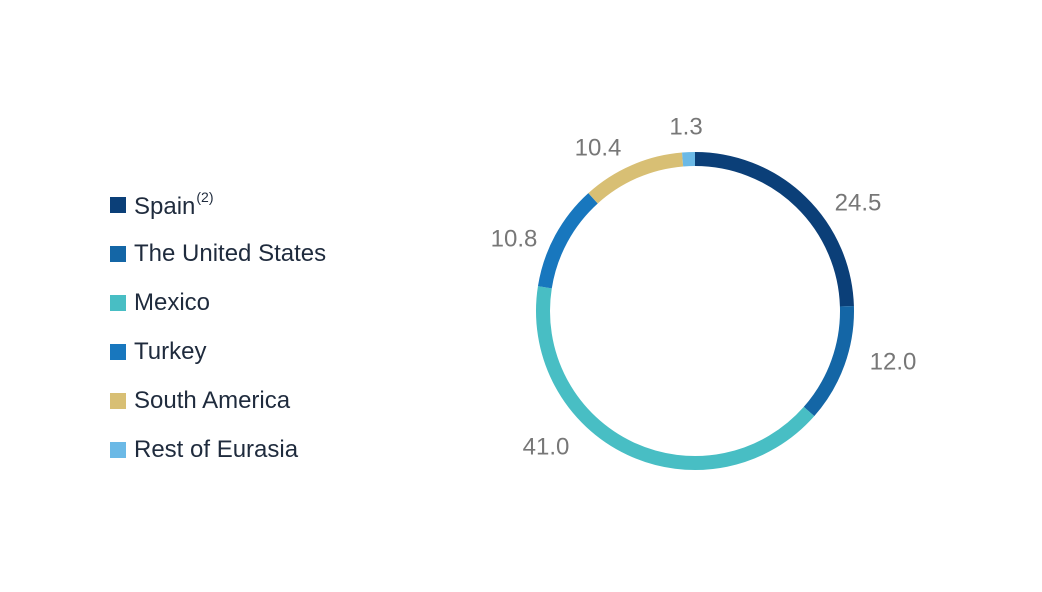 This screenshot has height=592, width=1042. Describe the element at coordinates (118, 351) in the screenshot. I see `legend-swatch-turkey` at that location.